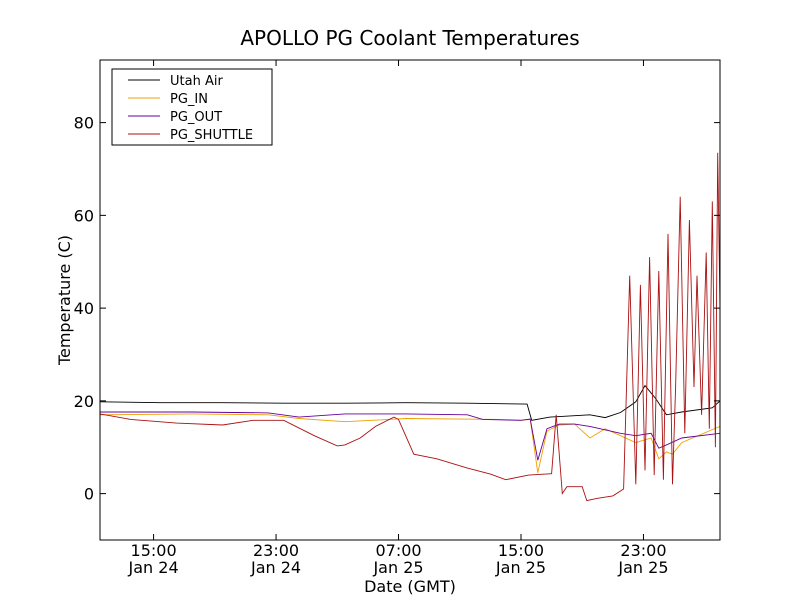 This screenshot has width=800, height=600. Describe the element at coordinates (410, 443) in the screenshot. I see `series-line-pg-in` at that location.